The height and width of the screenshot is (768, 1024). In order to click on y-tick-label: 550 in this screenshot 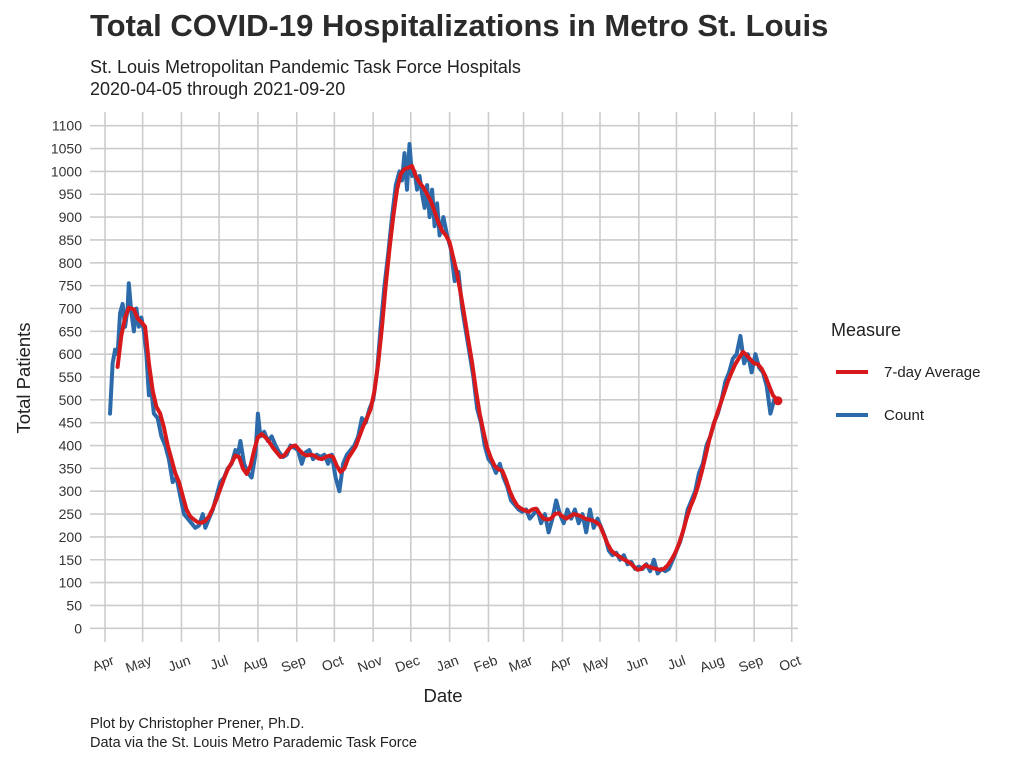, I will do `click(71, 377)`.